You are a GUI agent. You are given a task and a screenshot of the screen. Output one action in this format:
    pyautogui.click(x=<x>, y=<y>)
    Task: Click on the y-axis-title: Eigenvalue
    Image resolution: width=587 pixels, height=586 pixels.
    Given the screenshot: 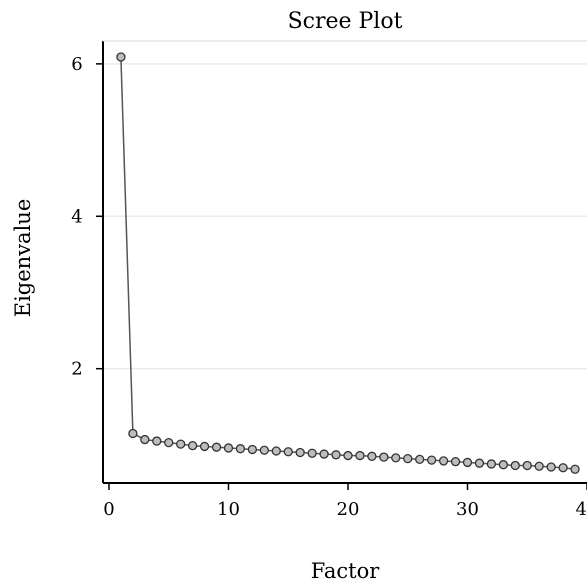 What is the action you would take?
    pyautogui.click(x=23, y=258)
    